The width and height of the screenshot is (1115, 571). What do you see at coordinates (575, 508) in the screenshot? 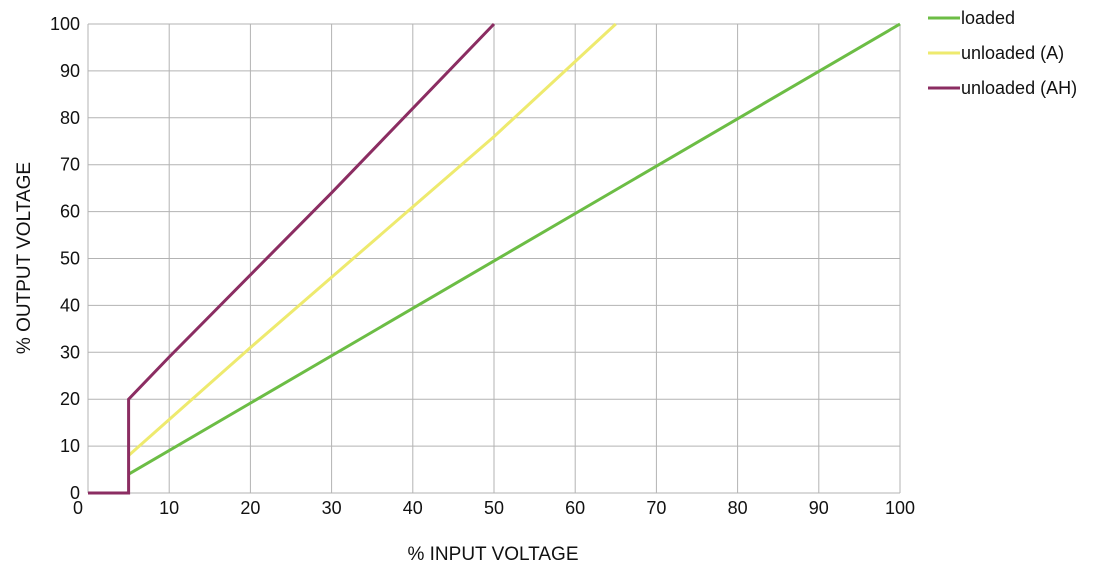
I see `x-tick-label: 60` at bounding box center [575, 508].